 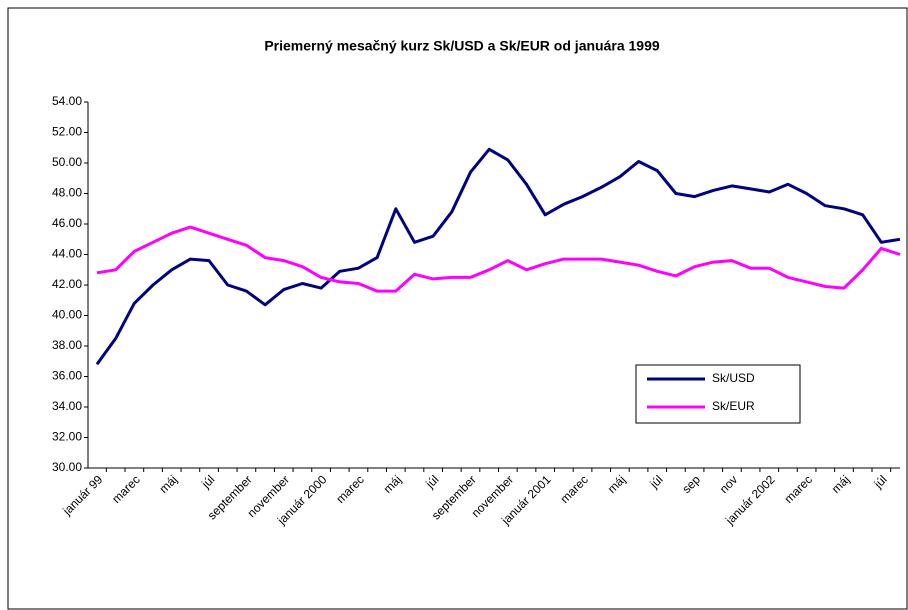 I want to click on y-tick-label: 48.00, so click(x=67, y=193).